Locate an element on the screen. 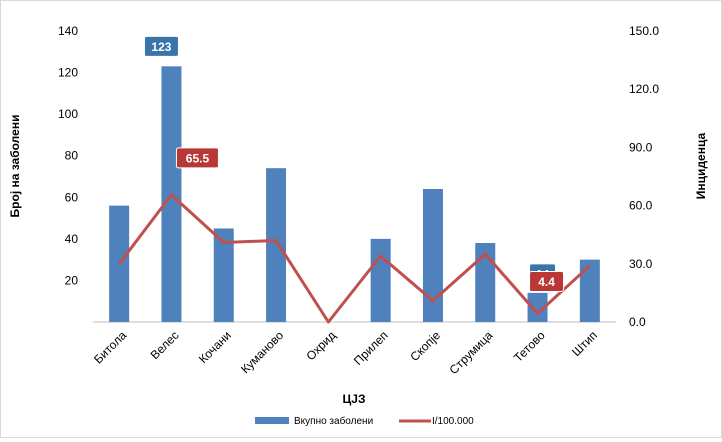 The width and height of the screenshot is (722, 442). right-tick-label: 30.0 is located at coordinates (641, 264).